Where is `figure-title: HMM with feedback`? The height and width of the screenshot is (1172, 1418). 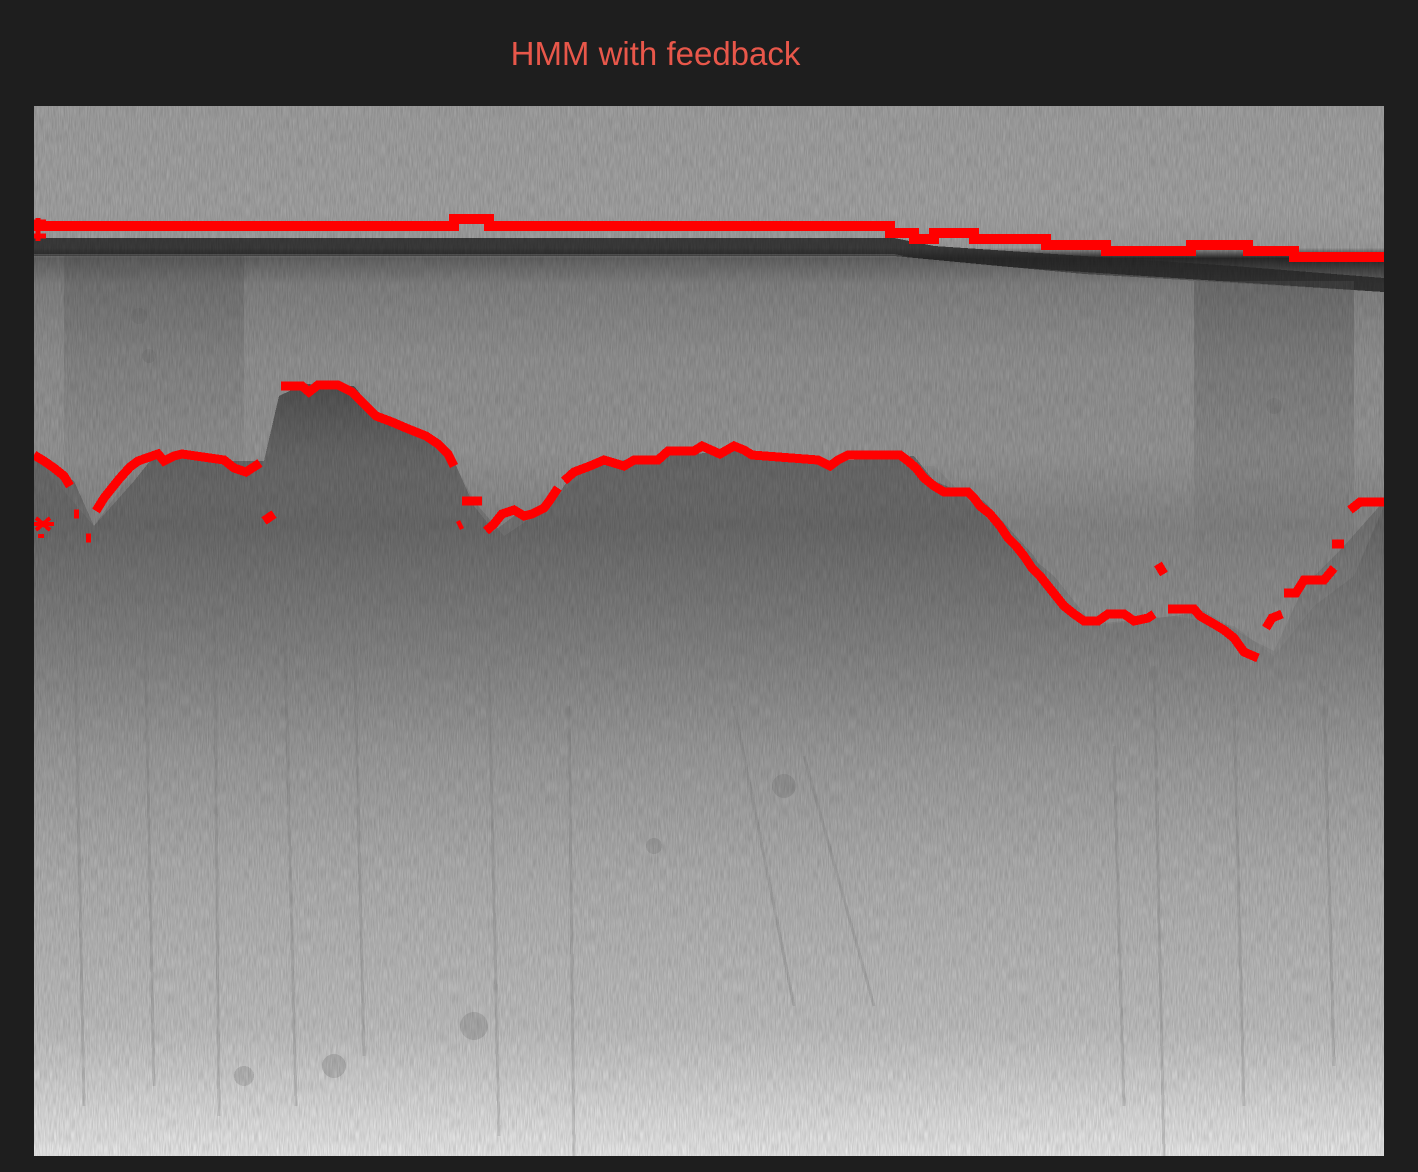
figure-title: HMM with feedback is located at coordinates (655, 53).